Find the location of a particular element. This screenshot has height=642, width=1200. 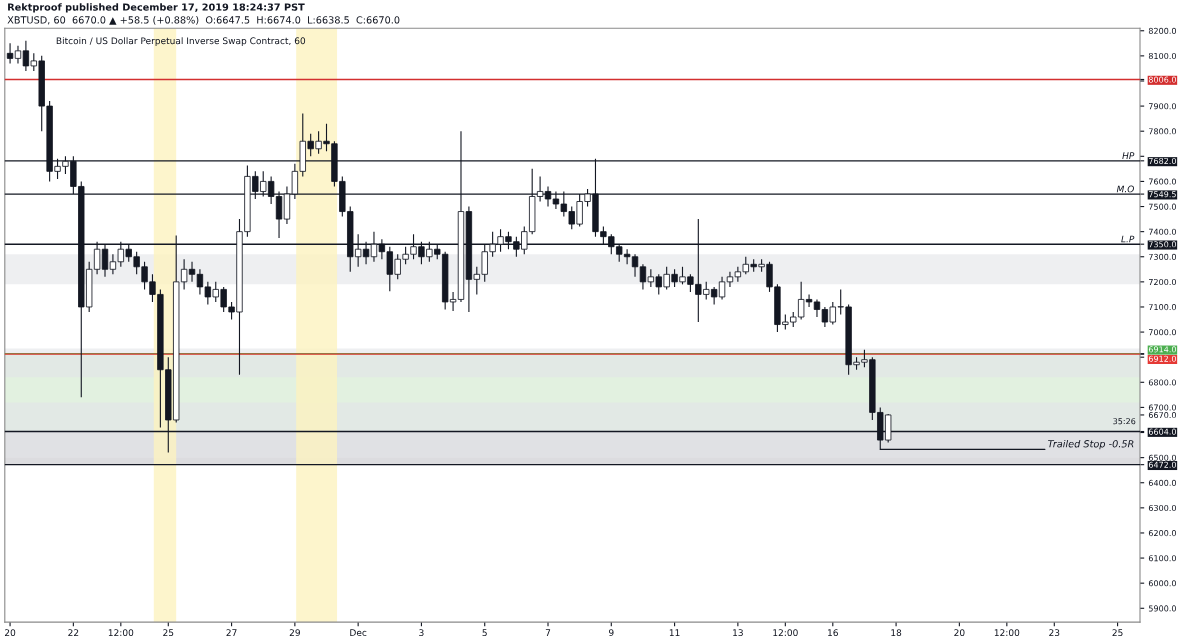

ref-line-label: HP is located at coordinates (1128, 155).